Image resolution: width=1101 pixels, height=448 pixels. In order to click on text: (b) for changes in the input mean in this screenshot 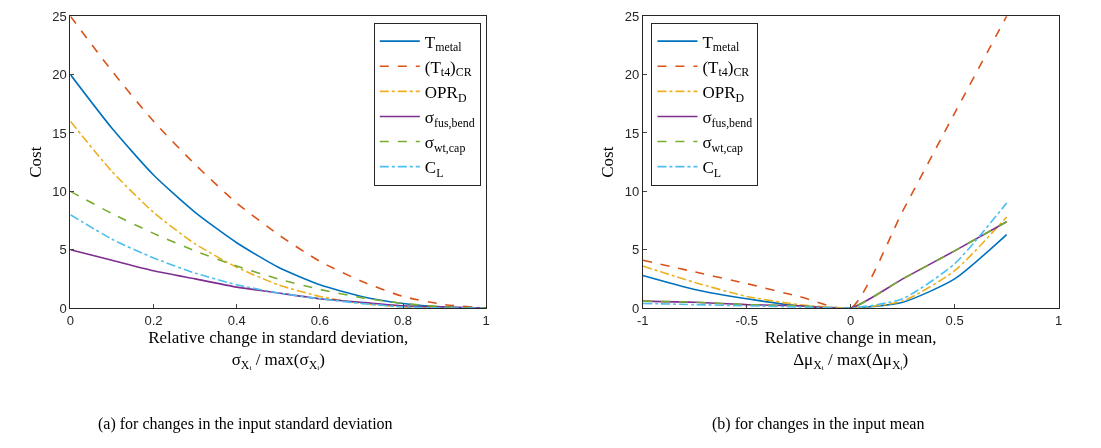, I will do `click(818, 424)`.